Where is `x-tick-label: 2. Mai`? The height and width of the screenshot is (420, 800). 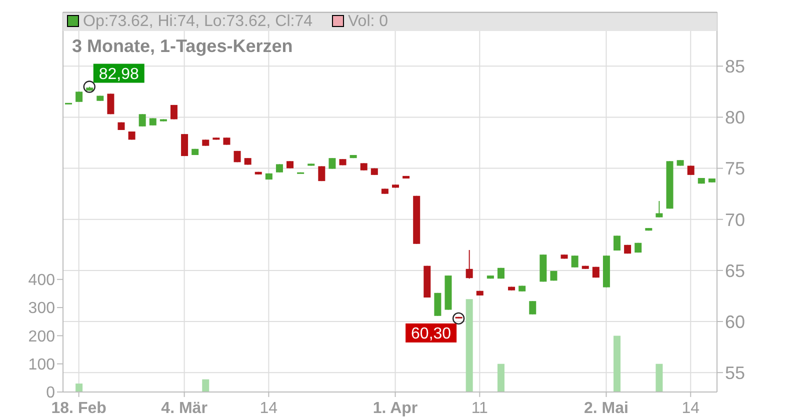 x-tick-label: 2. Mai is located at coordinates (606, 408).